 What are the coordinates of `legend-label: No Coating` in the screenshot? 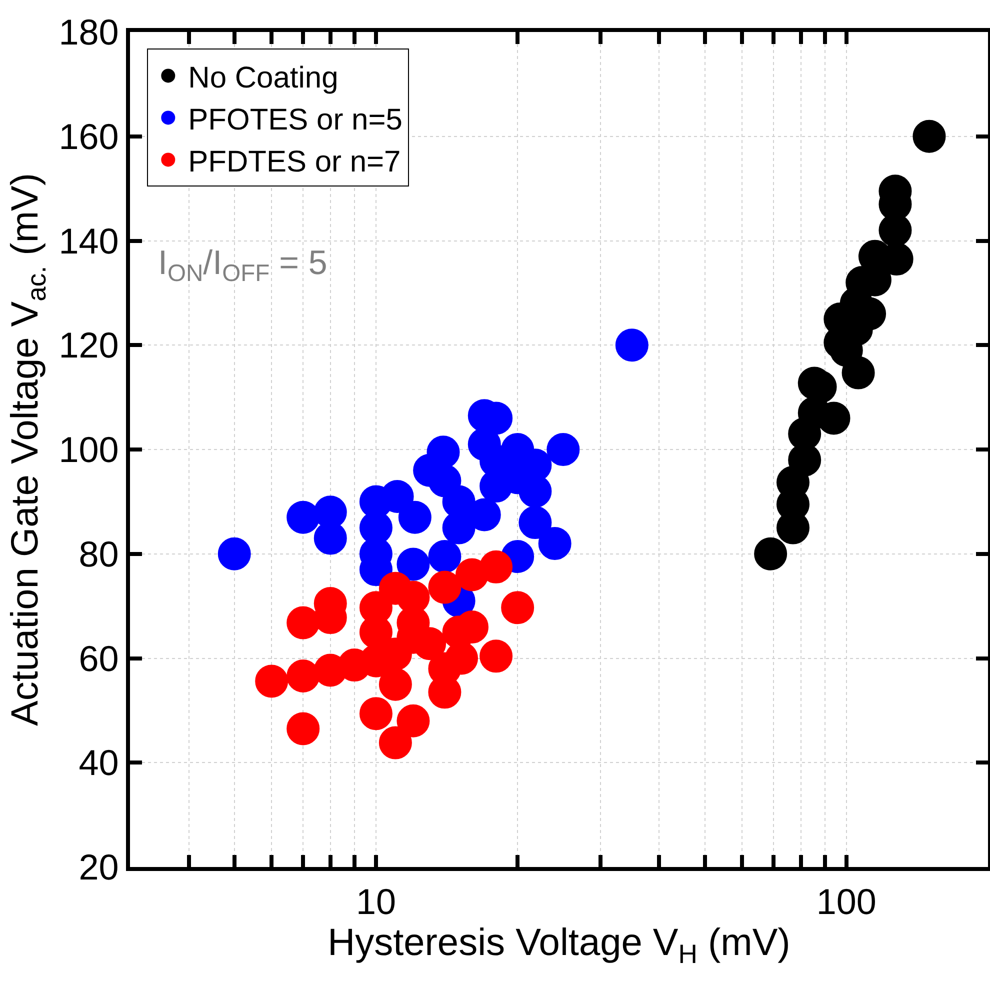 It's located at (263, 77).